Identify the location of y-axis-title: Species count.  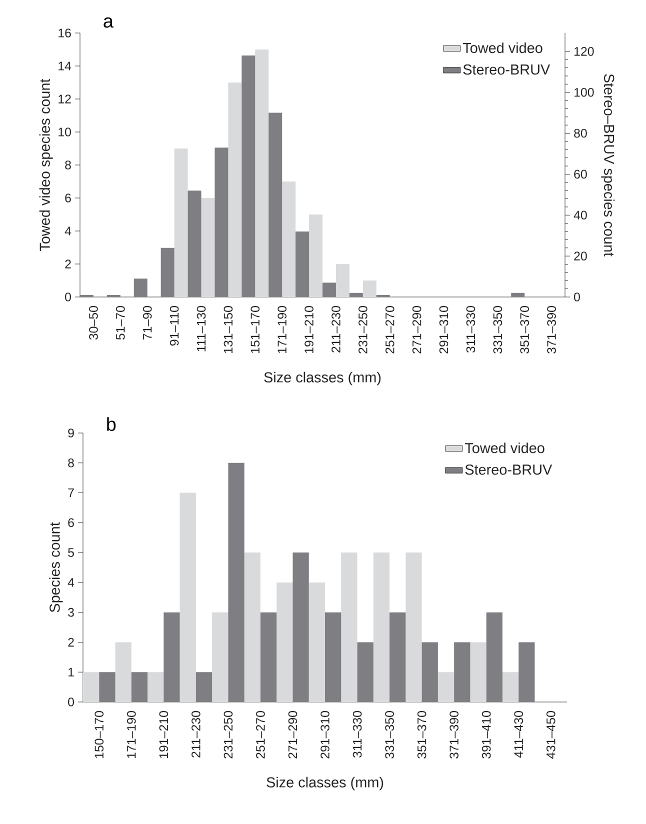
(56, 567).